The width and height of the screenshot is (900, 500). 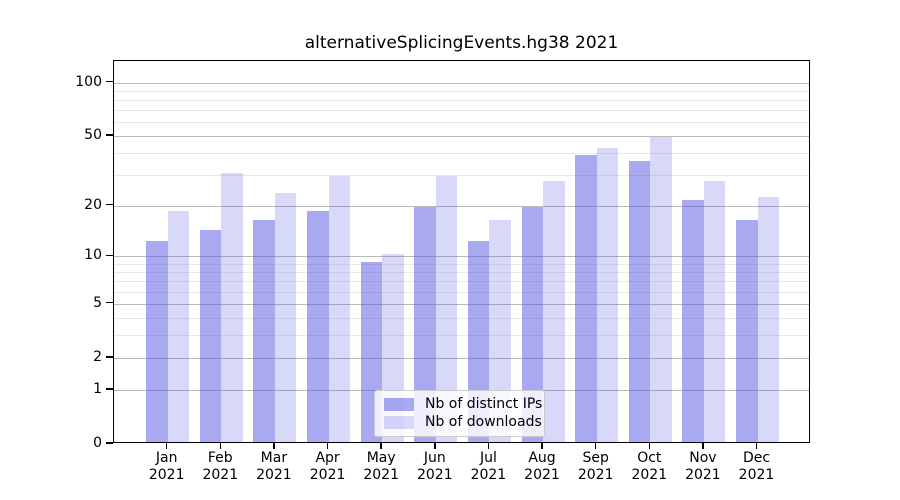 What do you see at coordinates (93, 135) in the screenshot?
I see `y-tick-label: 50` at bounding box center [93, 135].